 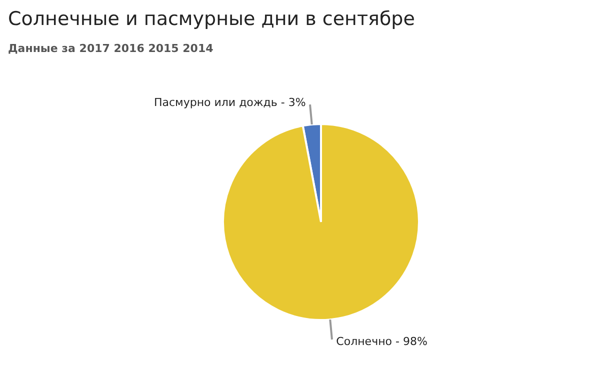 I want to click on slice-label: Пасмурно или дождь - 3%, so click(x=230, y=103).